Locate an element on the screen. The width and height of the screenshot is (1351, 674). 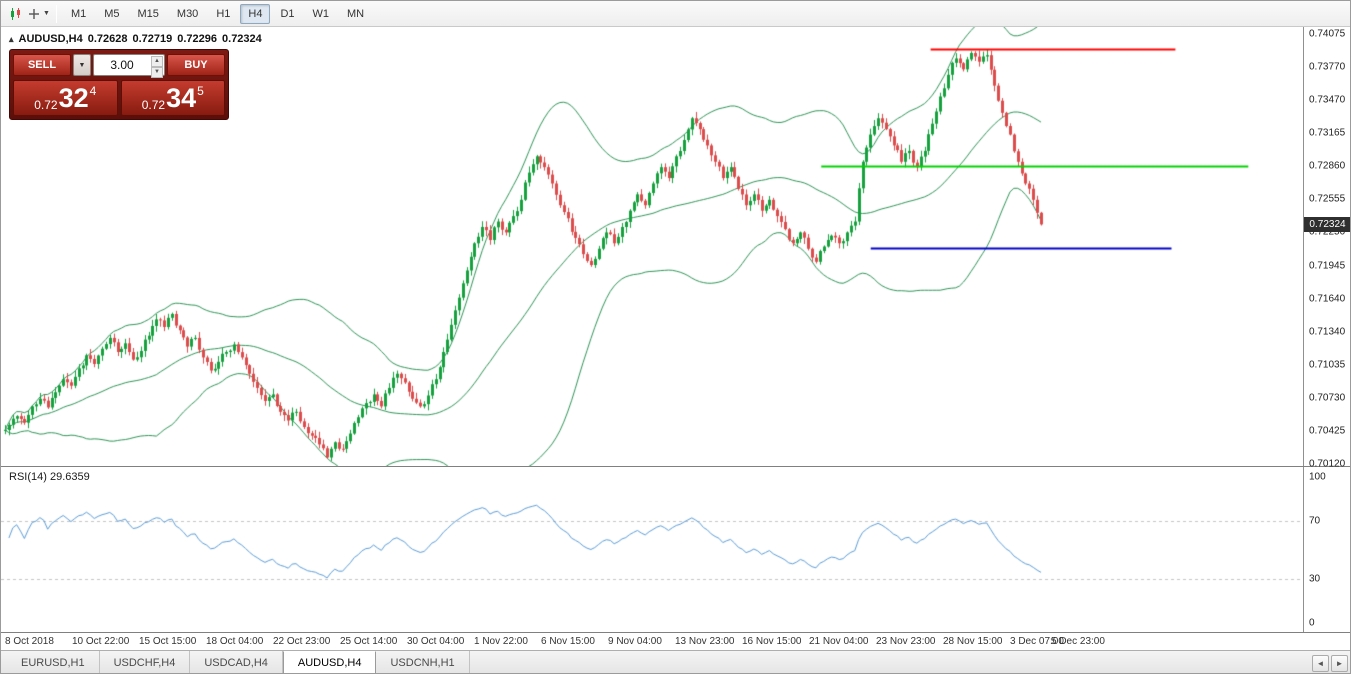
lot-spinners: ▲ ▼ is located at coordinates (157, 67).